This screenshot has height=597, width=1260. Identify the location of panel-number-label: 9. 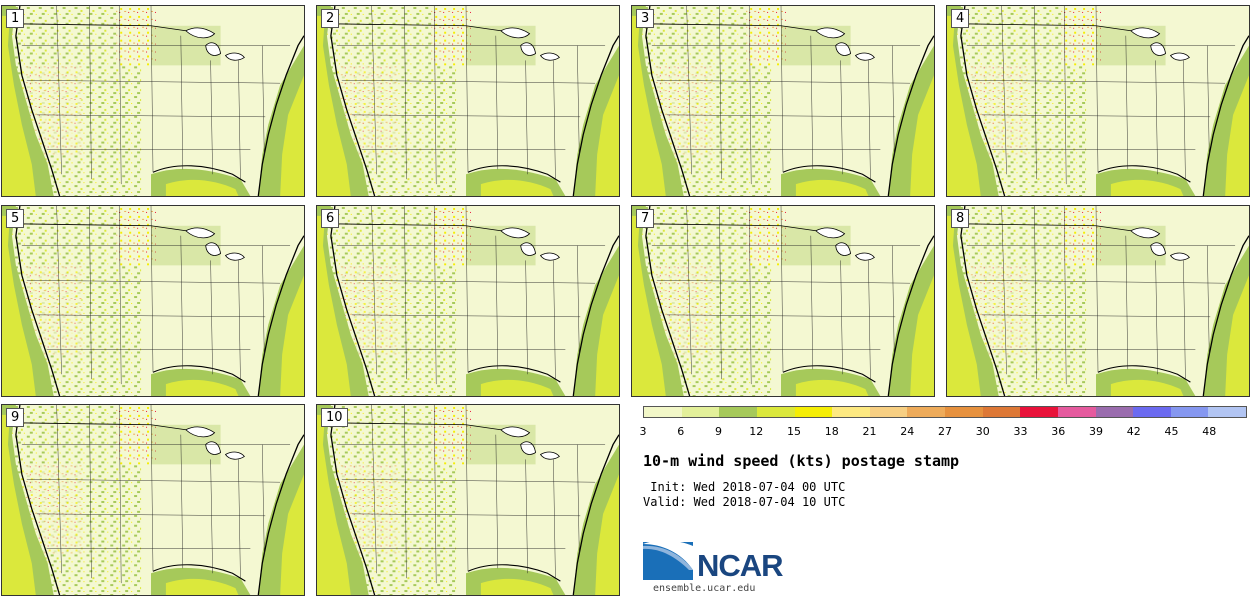
(15, 417).